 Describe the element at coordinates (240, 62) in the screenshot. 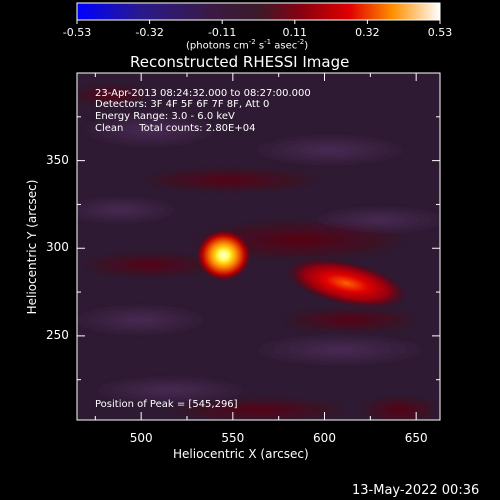

I see `chart-title: Reconstructed RHESSI Image` at that location.